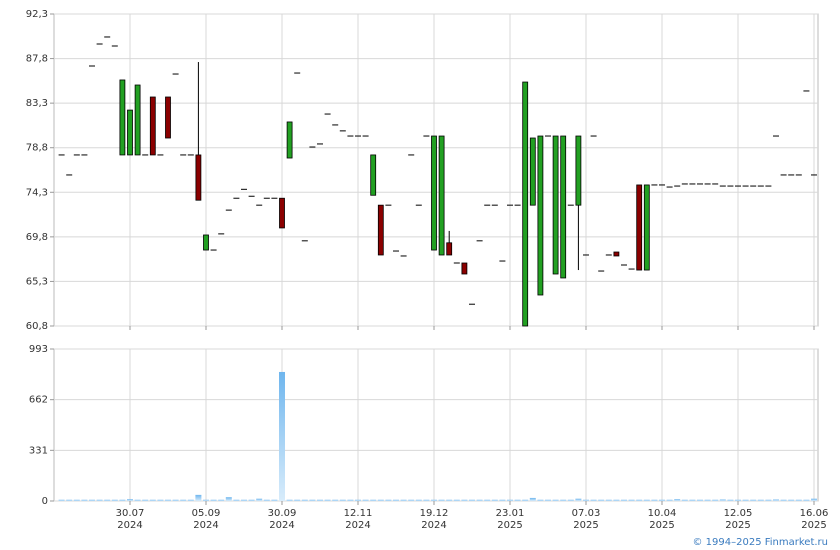  I want to click on x-tick-label: 12.05, so click(738, 513).